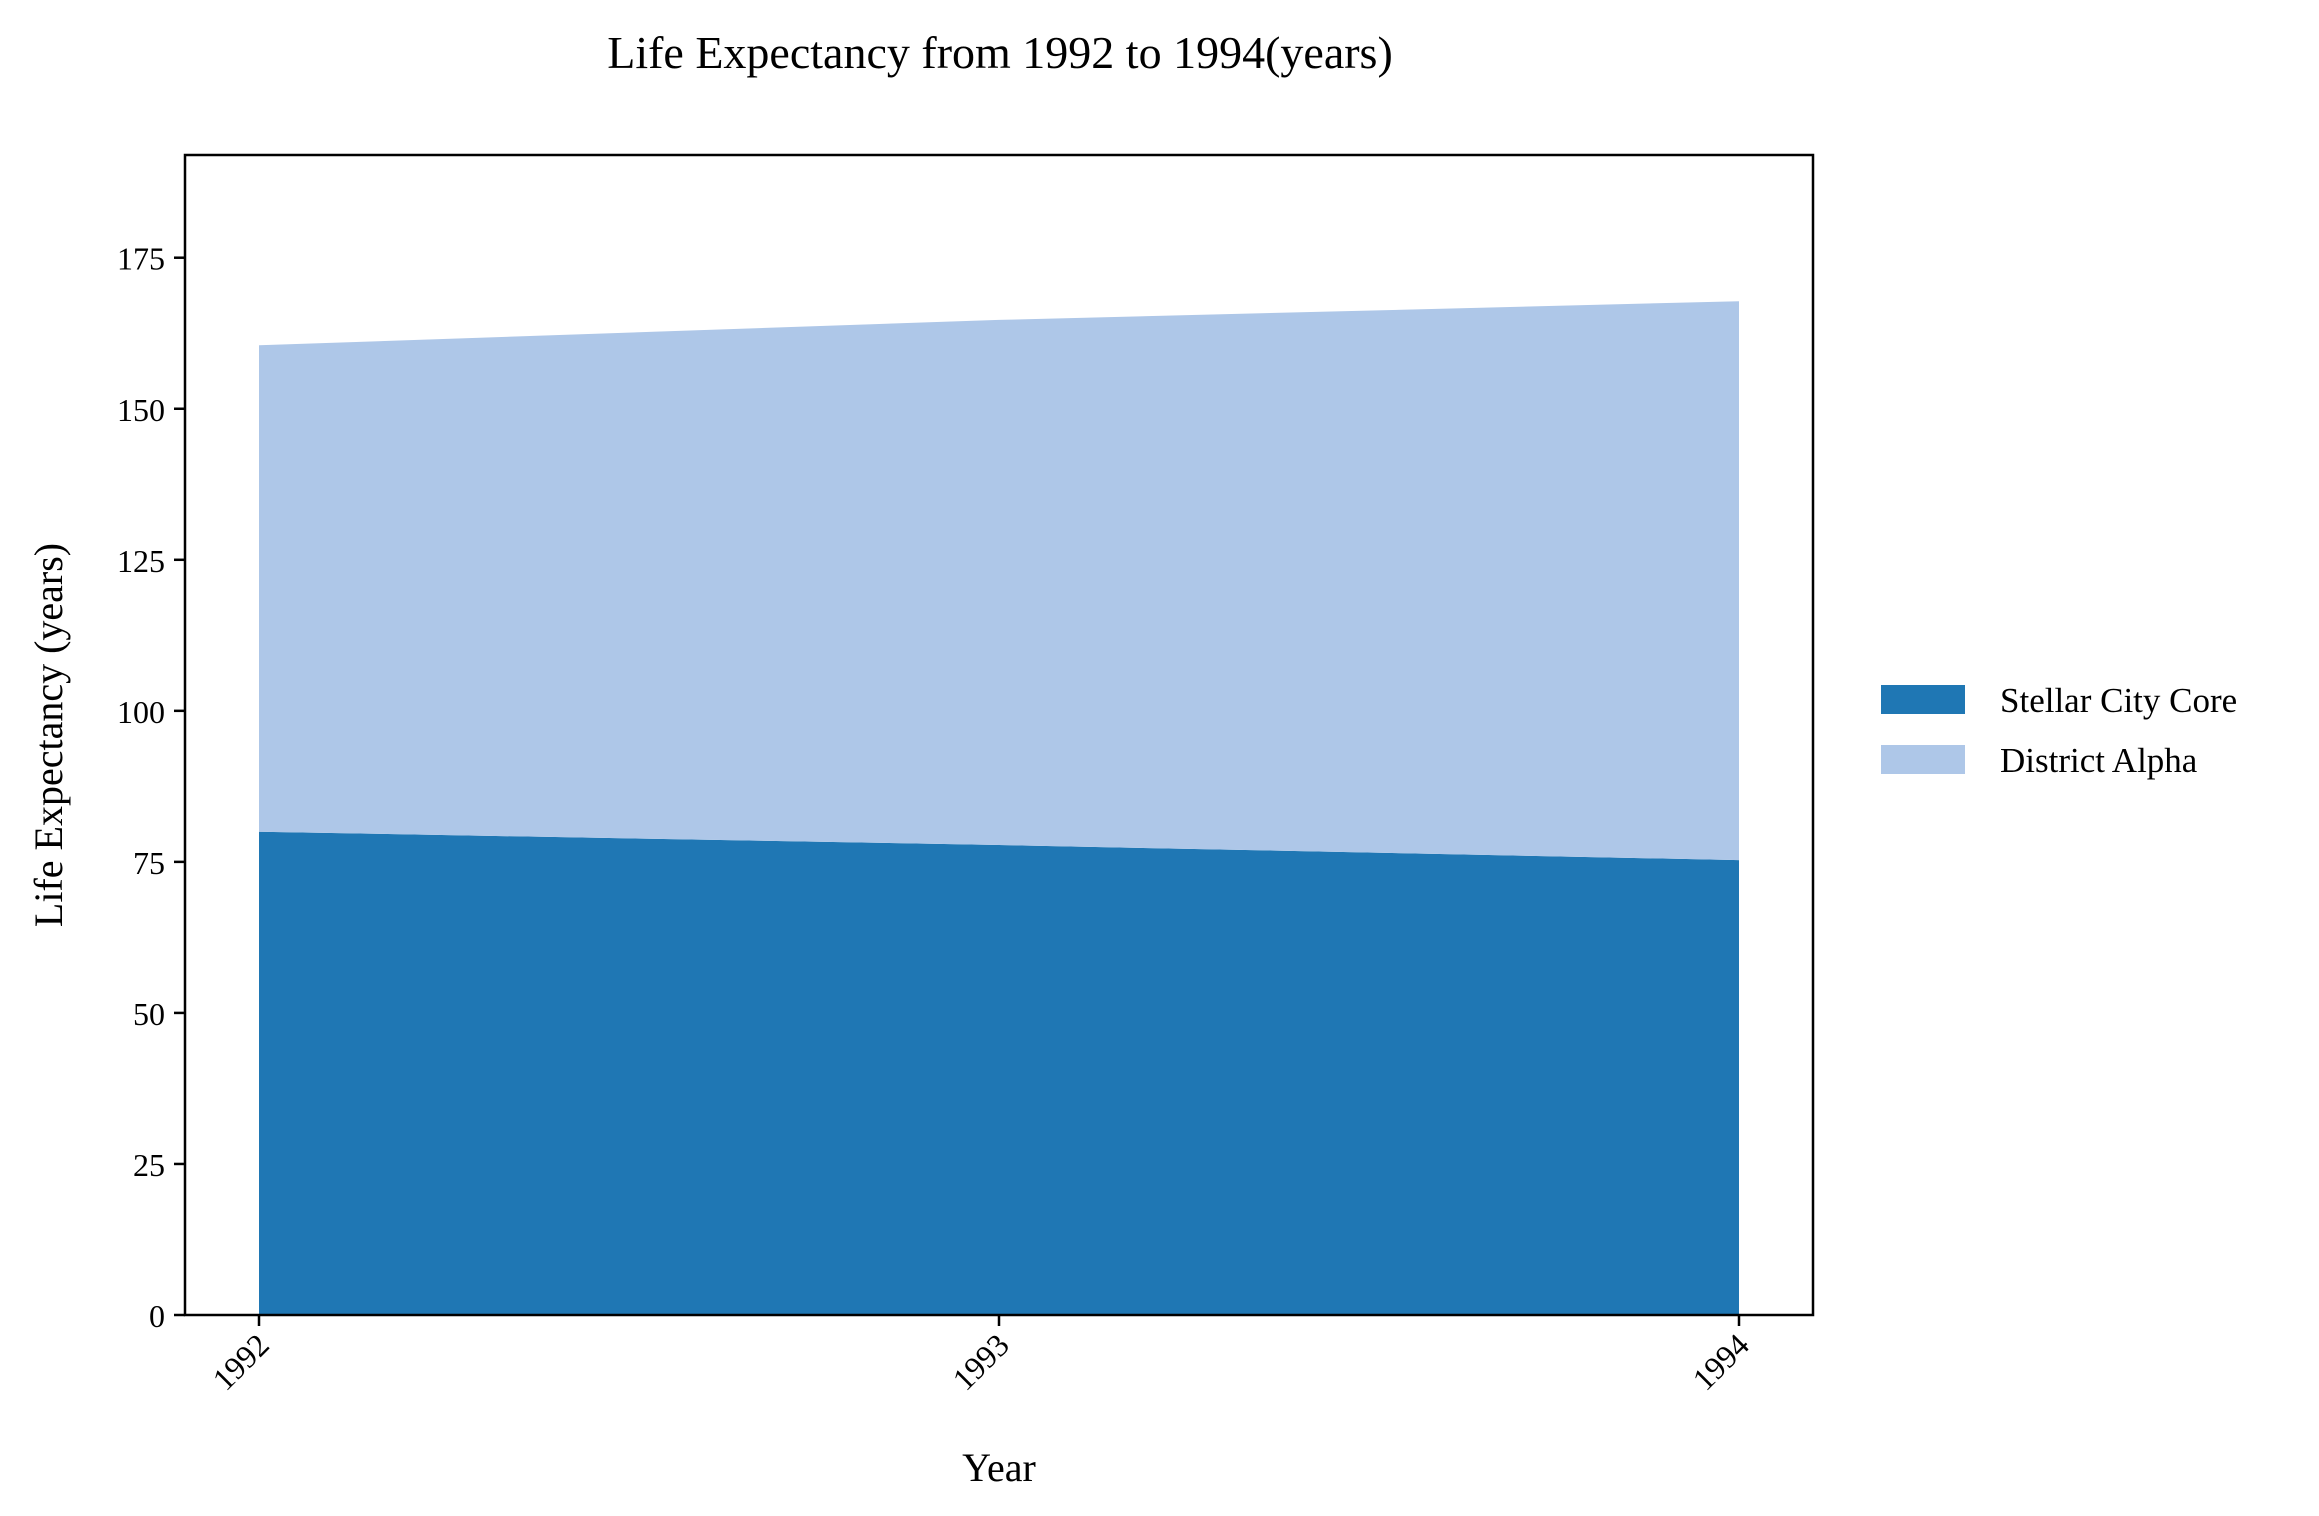 The image size is (2319, 1516). I want to click on y-tick-label: 75, so click(149, 863).